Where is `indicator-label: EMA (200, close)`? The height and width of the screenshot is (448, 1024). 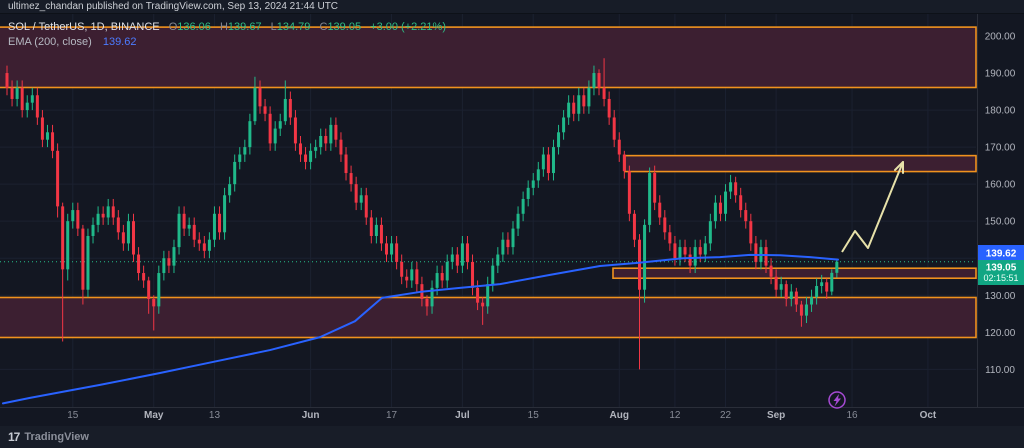 indicator-label: EMA (200, close) is located at coordinates (50, 42).